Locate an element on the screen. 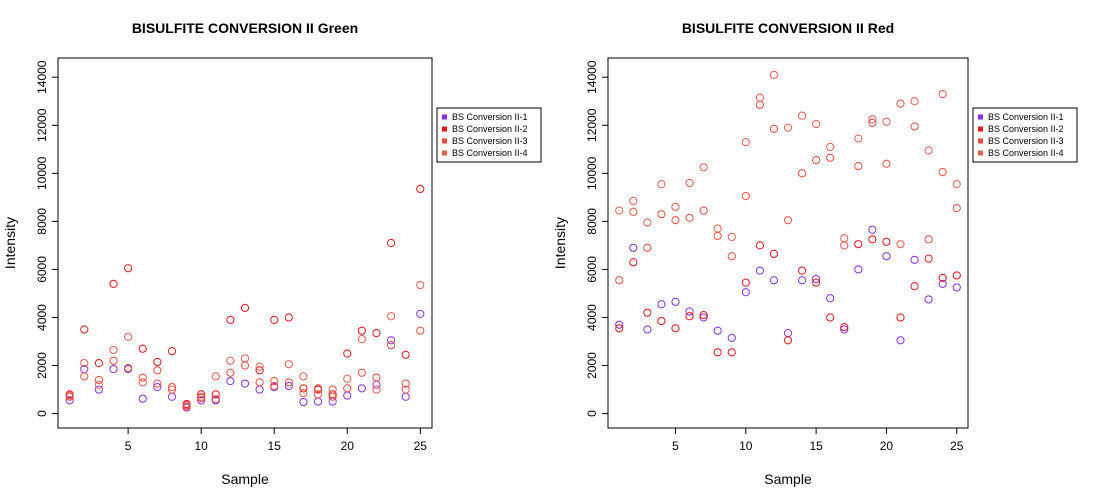  chart-1-x-tick-label: 15 is located at coordinates (275, 446).